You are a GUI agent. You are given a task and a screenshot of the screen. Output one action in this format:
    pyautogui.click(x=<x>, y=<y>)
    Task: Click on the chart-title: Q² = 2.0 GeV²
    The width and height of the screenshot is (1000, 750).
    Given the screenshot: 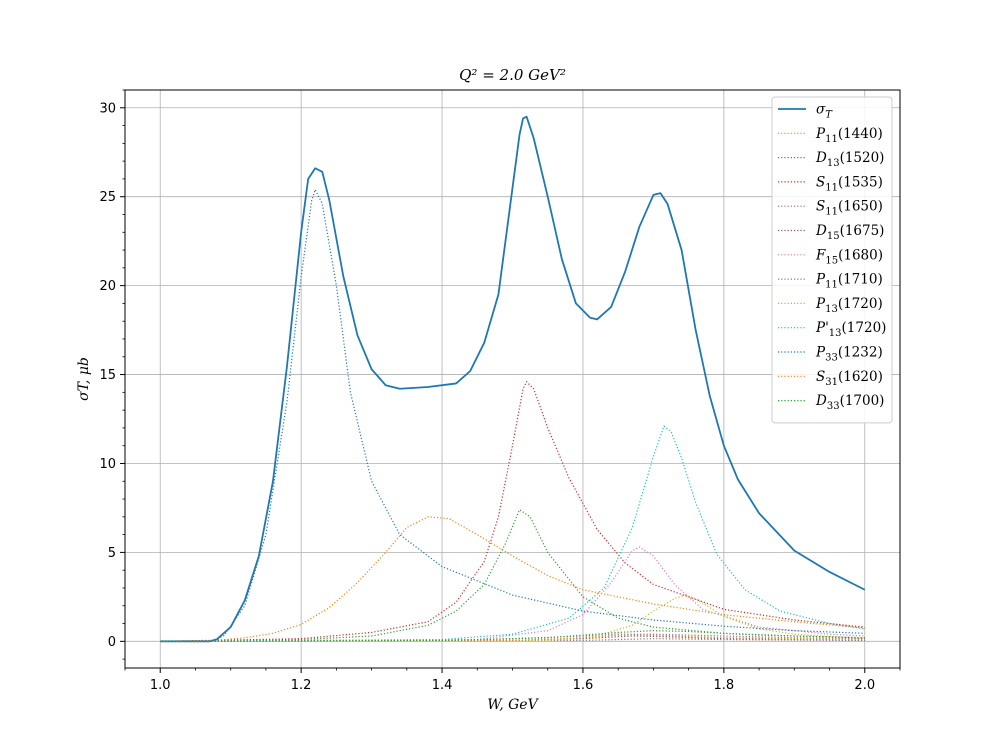 What is the action you would take?
    pyautogui.click(x=512, y=75)
    